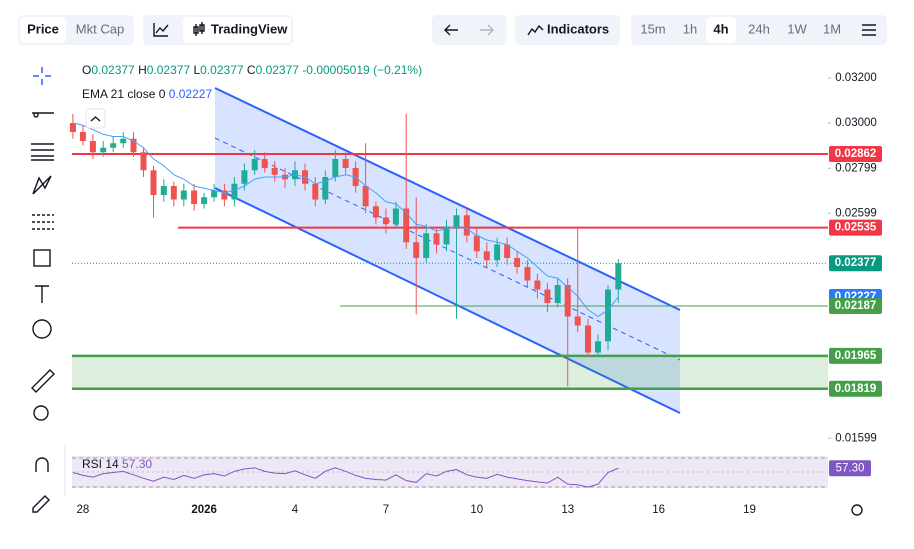 This screenshot has height=549, width=914. What do you see at coordinates (42, 152) in the screenshot?
I see `fib-tool` at bounding box center [42, 152].